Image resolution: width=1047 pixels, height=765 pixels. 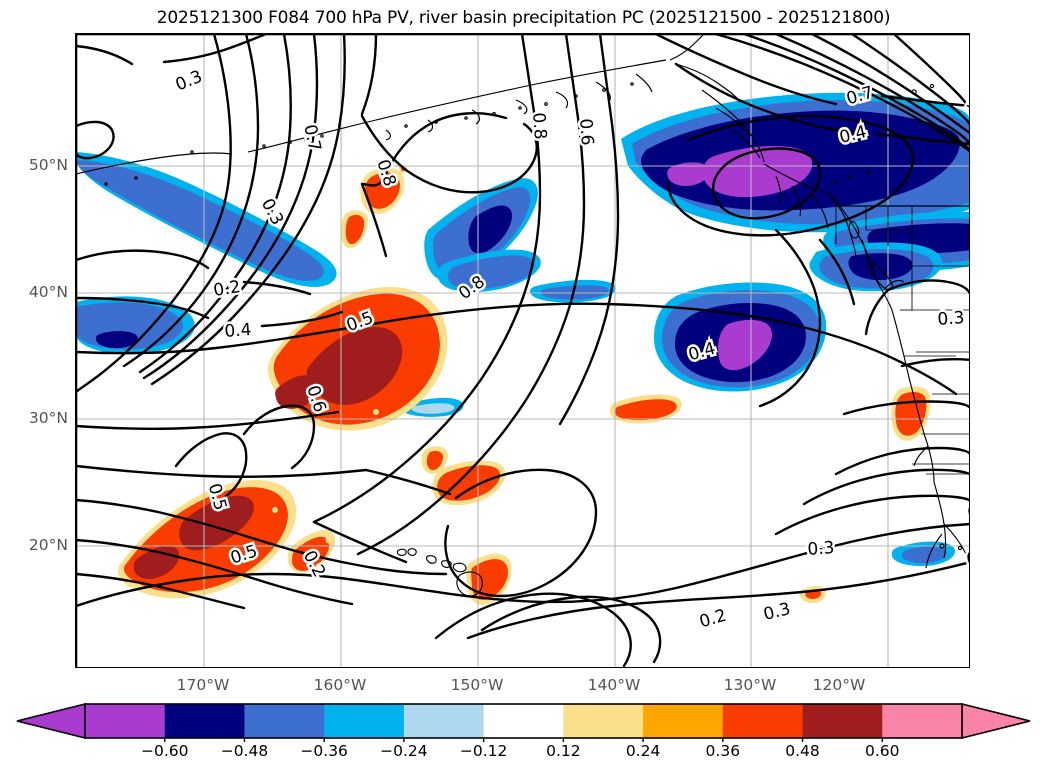 I want to click on colorbar-extend-high, so click(x=996, y=721).